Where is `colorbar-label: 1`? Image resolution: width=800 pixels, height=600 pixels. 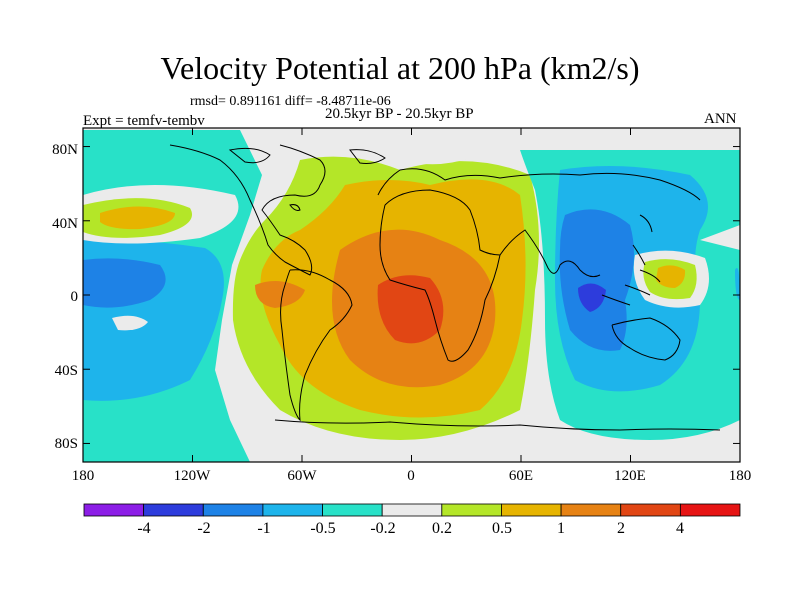
colorbar-label: 1 is located at coordinates (561, 528).